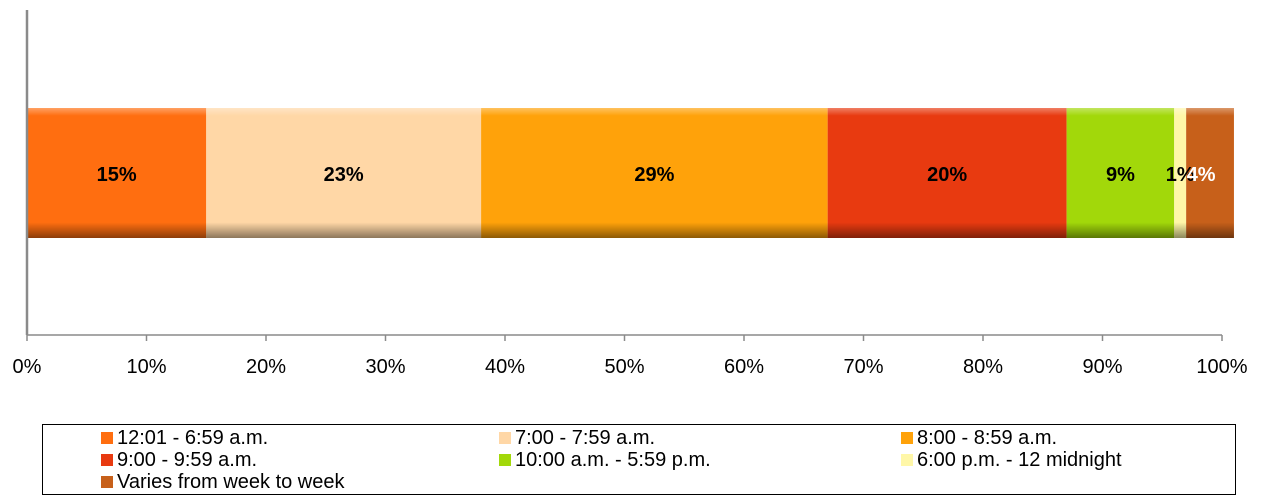 This screenshot has width=1262, height=501. I want to click on legend-item: 8:00 - 8:59 a.m., so click(1051, 438).